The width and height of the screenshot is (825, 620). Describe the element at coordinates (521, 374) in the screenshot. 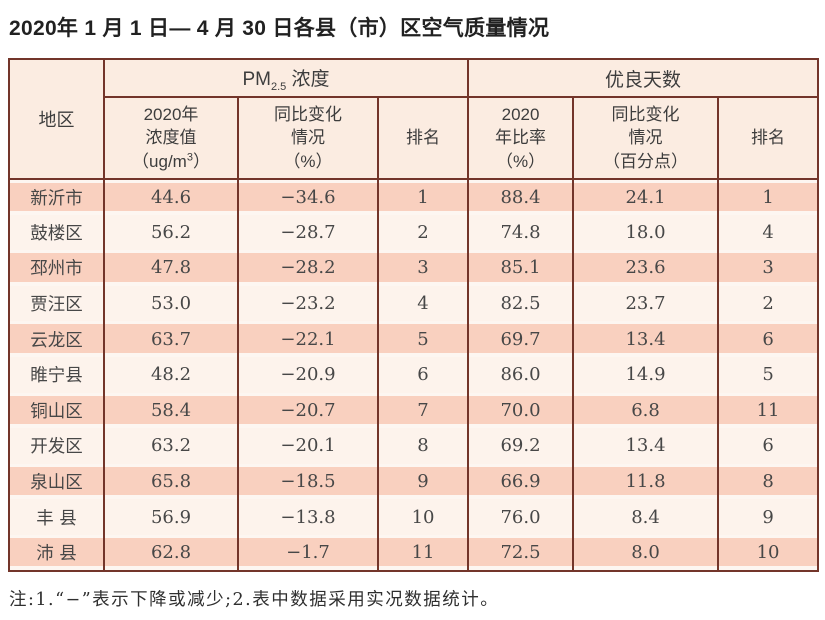

I see `good-ratio-cell: 86.0` at that location.